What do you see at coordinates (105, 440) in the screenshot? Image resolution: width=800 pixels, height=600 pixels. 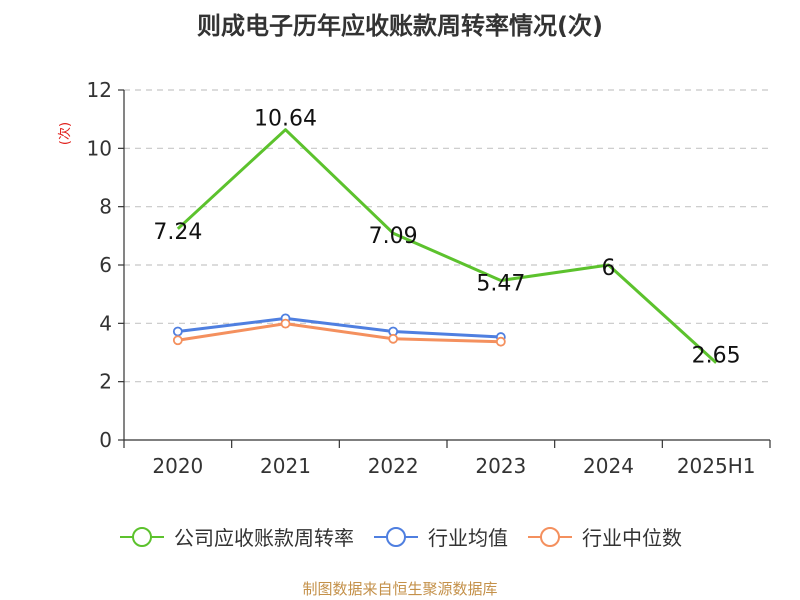 I see `y-tick-label: 0` at bounding box center [105, 440].